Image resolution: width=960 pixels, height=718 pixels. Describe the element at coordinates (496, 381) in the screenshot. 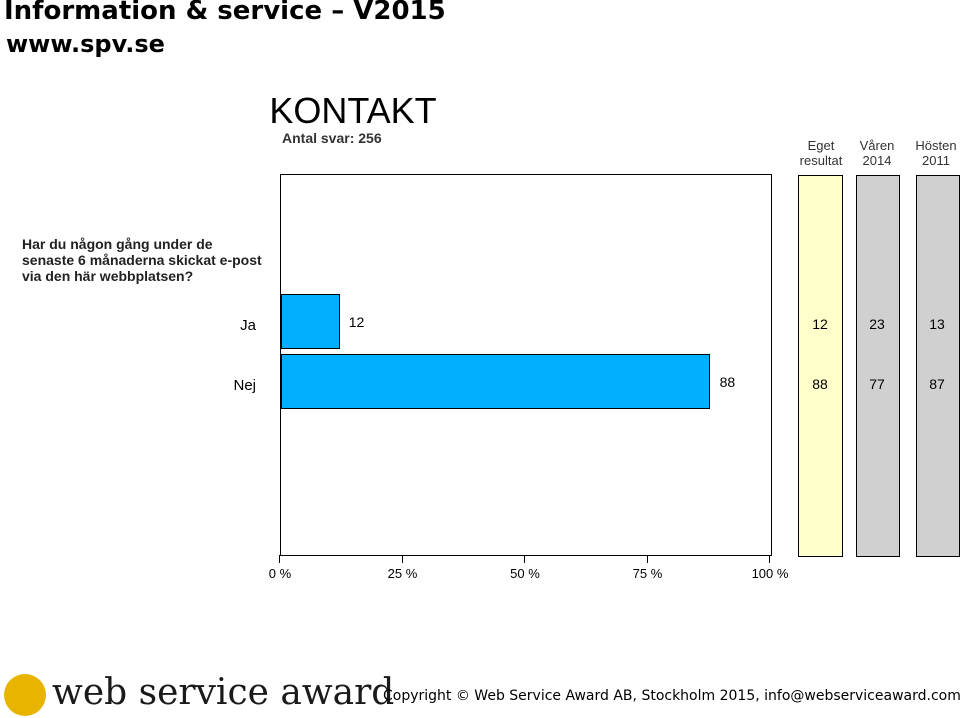

I see `bar-nej` at that location.